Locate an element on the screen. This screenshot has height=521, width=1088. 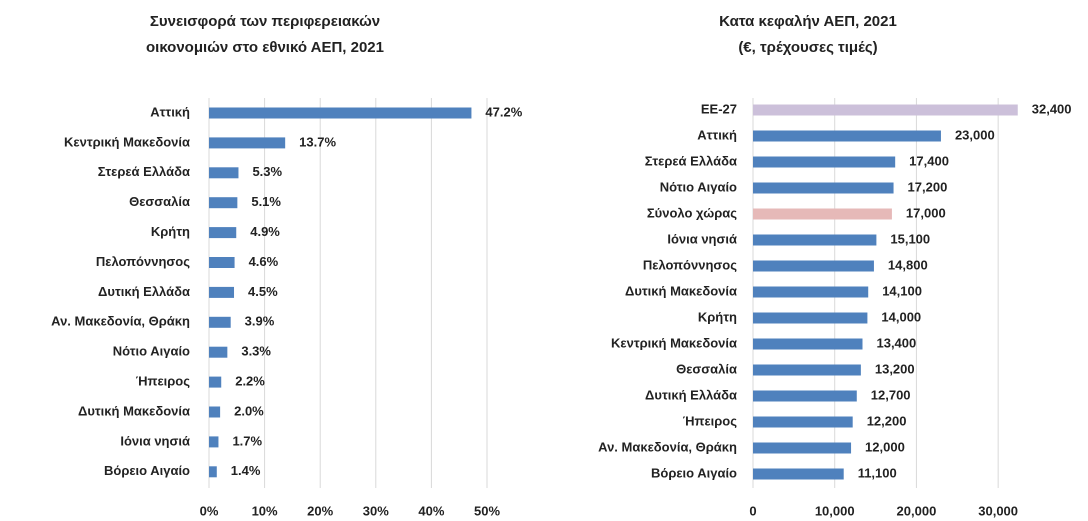
value-label: 11,100 is located at coordinates (877, 472).